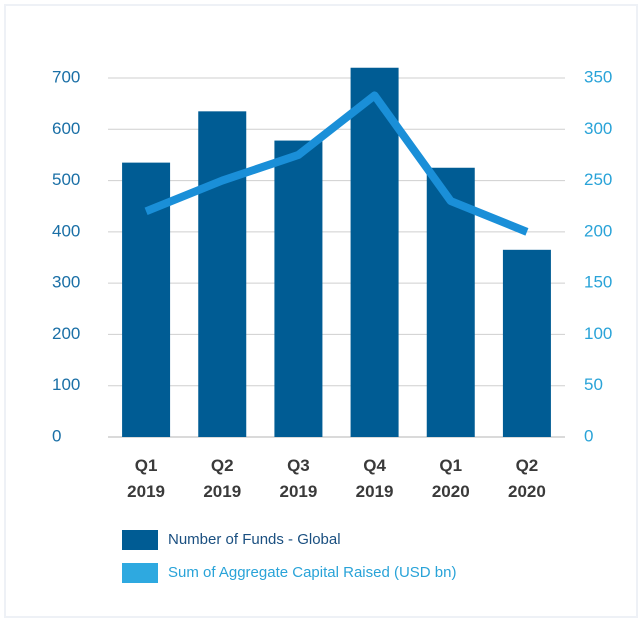 The width and height of the screenshot is (644, 624). Describe the element at coordinates (598, 282) in the screenshot. I see `y2-tick-label: 150` at that location.